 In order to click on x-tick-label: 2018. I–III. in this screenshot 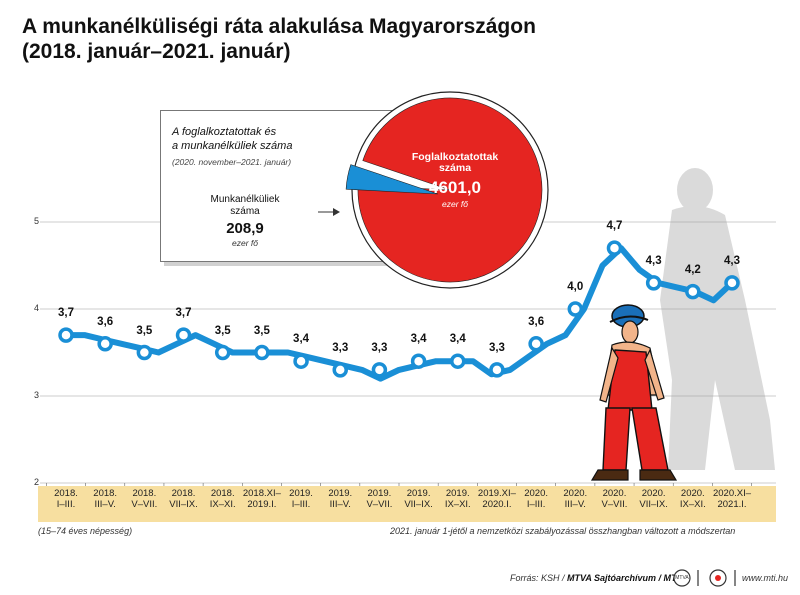, I will do `click(66, 499)`.